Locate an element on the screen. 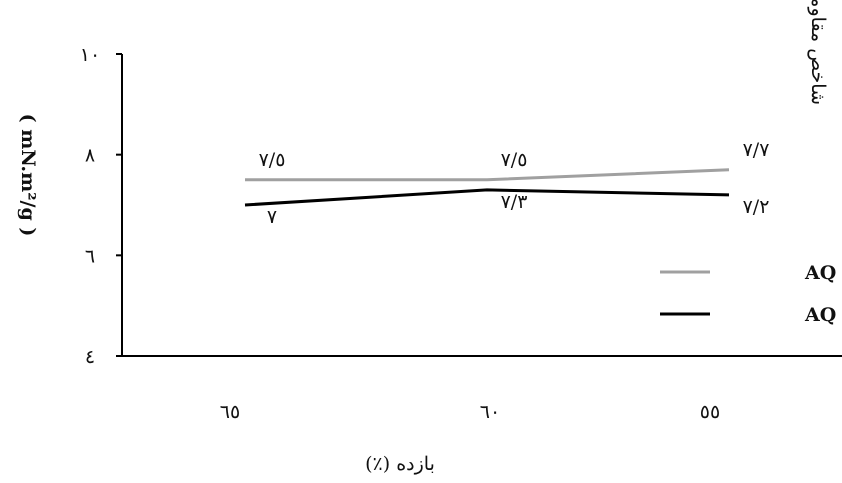 This screenshot has width=842, height=483. x-axis-title: بازده (٪) is located at coordinates (400, 464).